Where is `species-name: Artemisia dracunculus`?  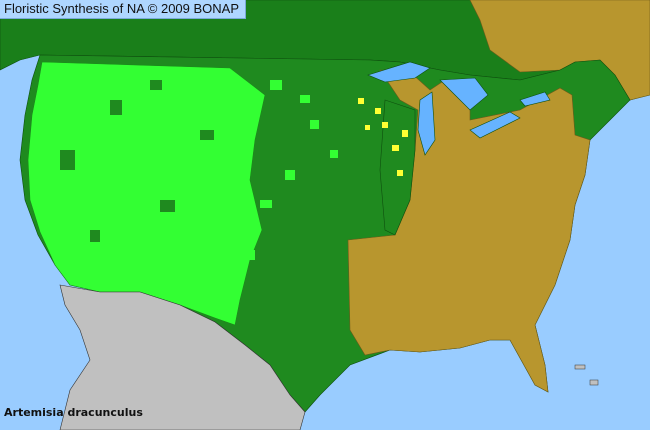 species-name: Artemisia dracunculus is located at coordinates (73, 412).